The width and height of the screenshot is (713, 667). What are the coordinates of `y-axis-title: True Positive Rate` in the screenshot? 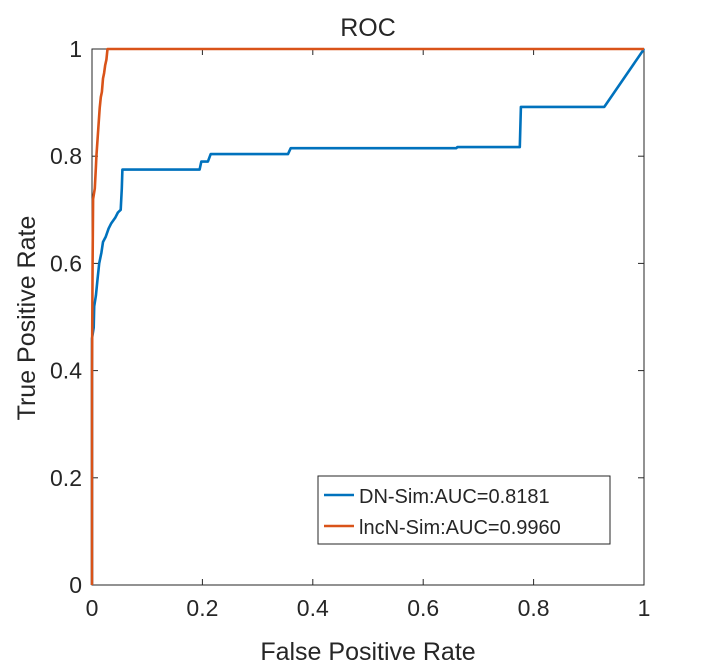 It's located at (27, 318).